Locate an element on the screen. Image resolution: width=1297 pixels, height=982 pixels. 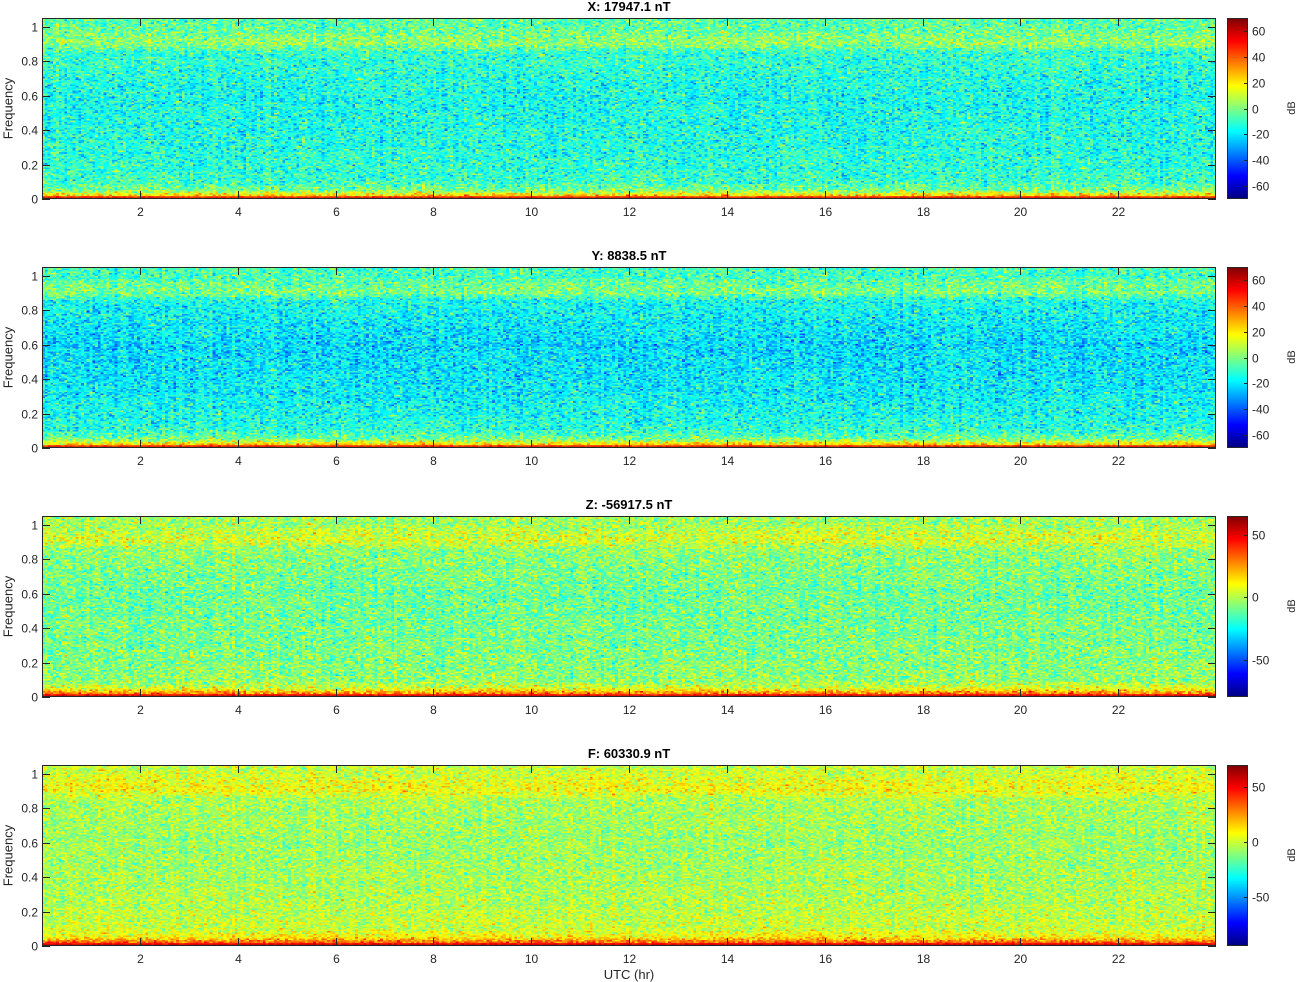
panel-title: Y: 8838.5 nT is located at coordinates (629, 255).